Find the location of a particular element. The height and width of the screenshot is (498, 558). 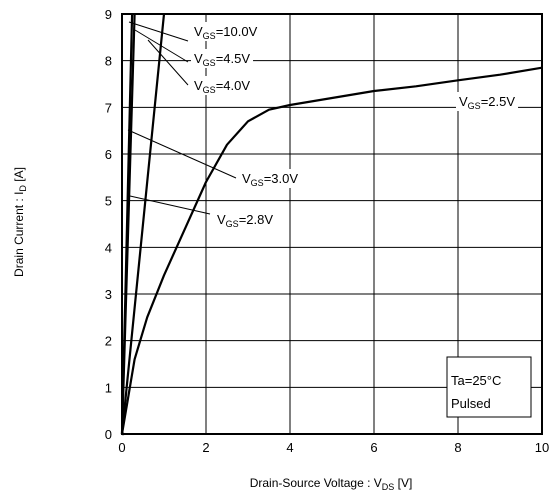

annotation-vgs10: VGS=10.0V is located at coordinates (226, 31).